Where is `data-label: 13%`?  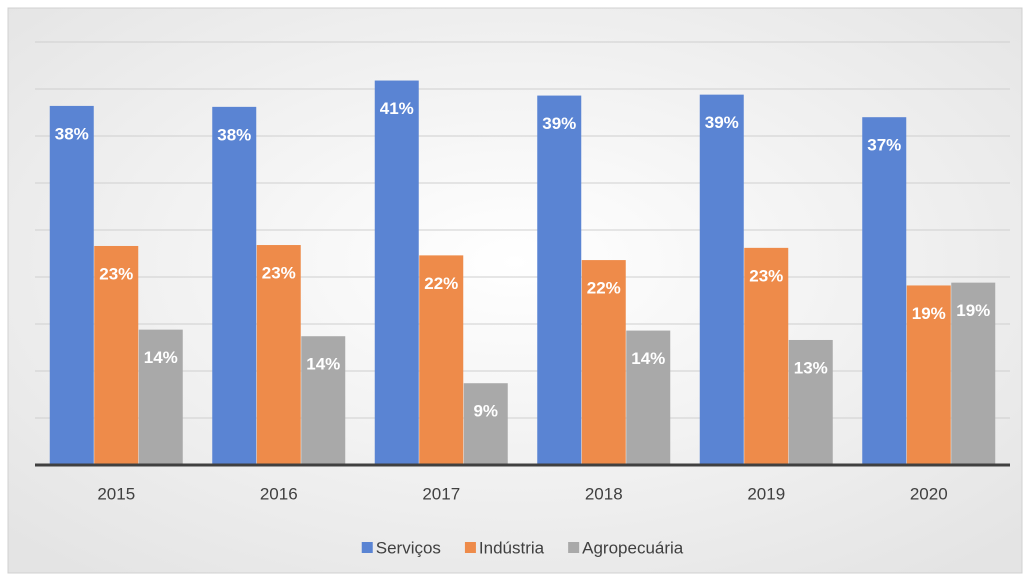 data-label: 13% is located at coordinates (811, 367).